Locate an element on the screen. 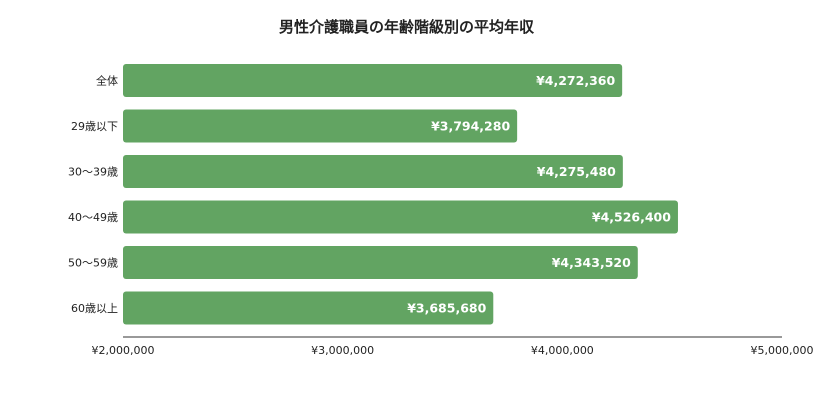 This screenshot has width=813, height=410. x-tick-label-2: ¥4,000,000 is located at coordinates (562, 350).